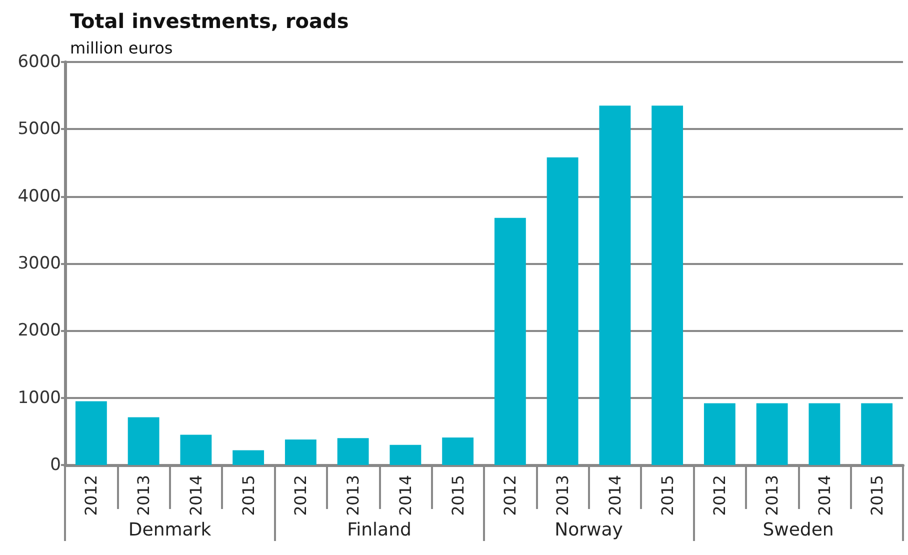 This screenshot has width=908, height=555. I want to click on text: Finland, so click(379, 530).